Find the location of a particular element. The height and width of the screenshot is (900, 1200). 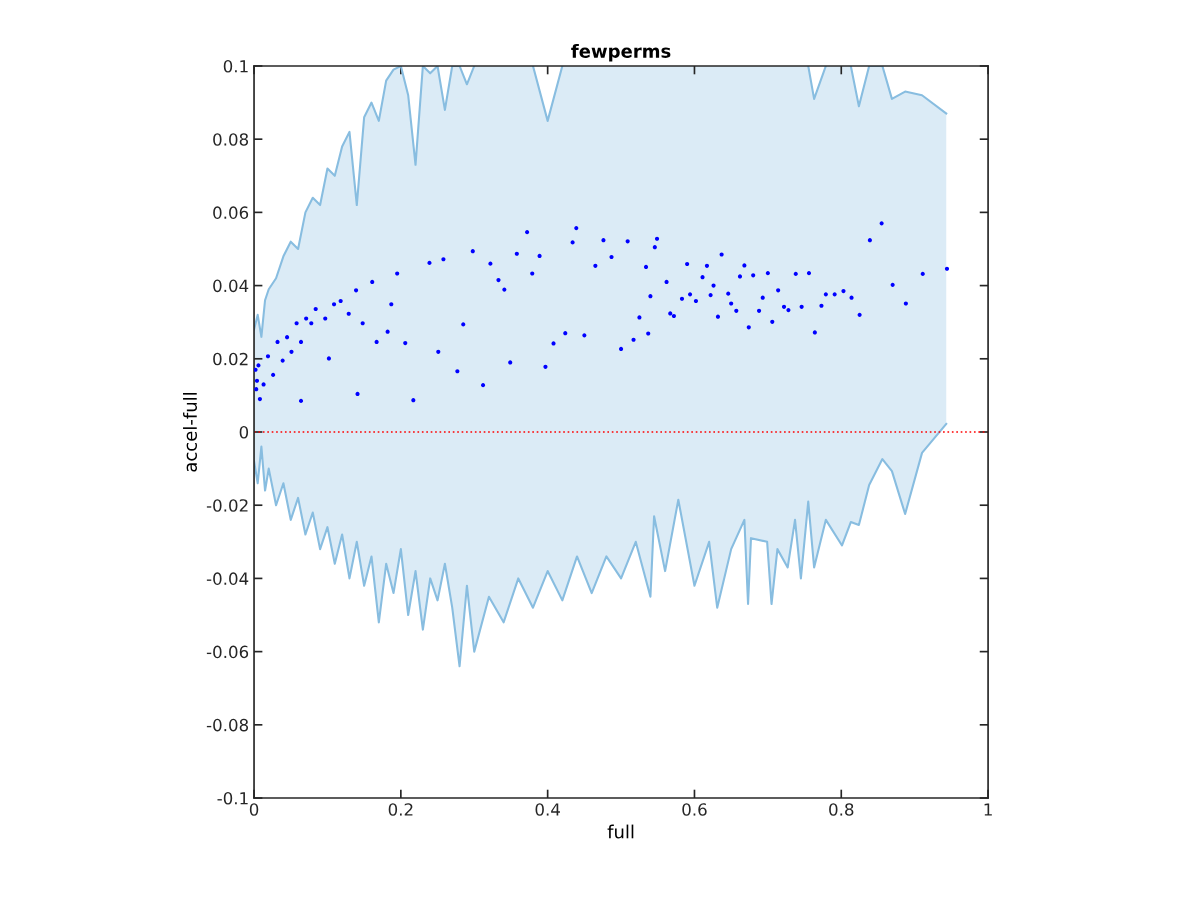

y-tick-label: -0.04 is located at coordinates (227, 578).